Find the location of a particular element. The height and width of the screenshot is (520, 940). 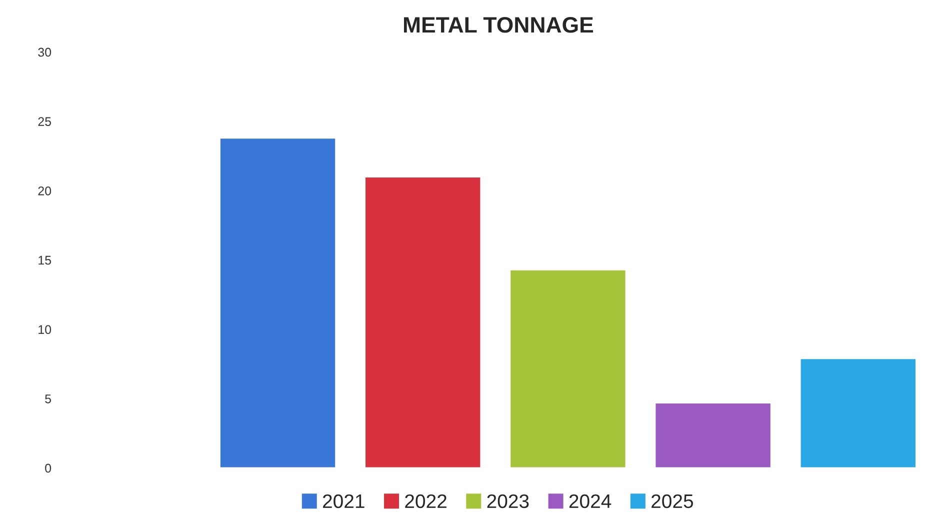

legend-label: 2023 is located at coordinates (508, 501).